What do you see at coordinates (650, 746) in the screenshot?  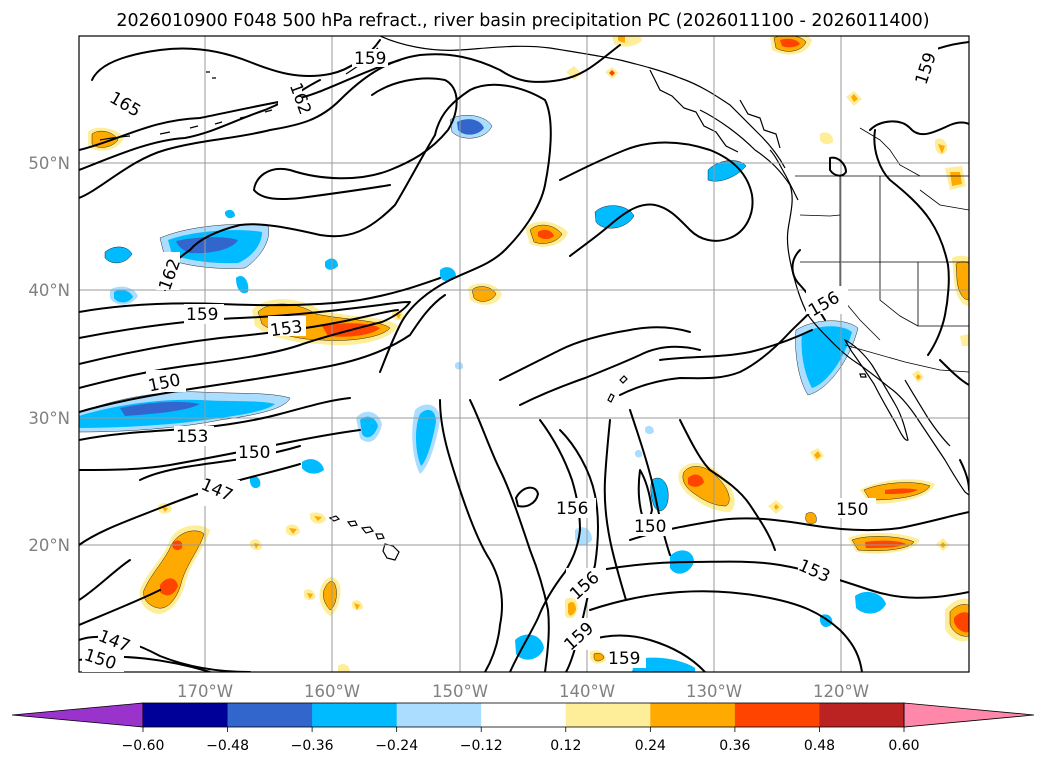 I see `colorbar-tick-label: 0.24` at bounding box center [650, 746].